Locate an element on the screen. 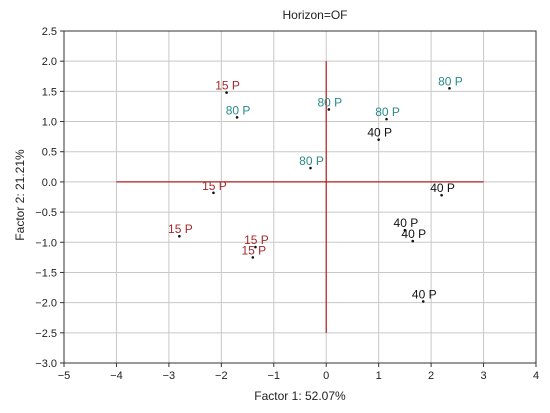 The height and width of the screenshot is (413, 550). x-tick-label: 1 is located at coordinates (379, 376).